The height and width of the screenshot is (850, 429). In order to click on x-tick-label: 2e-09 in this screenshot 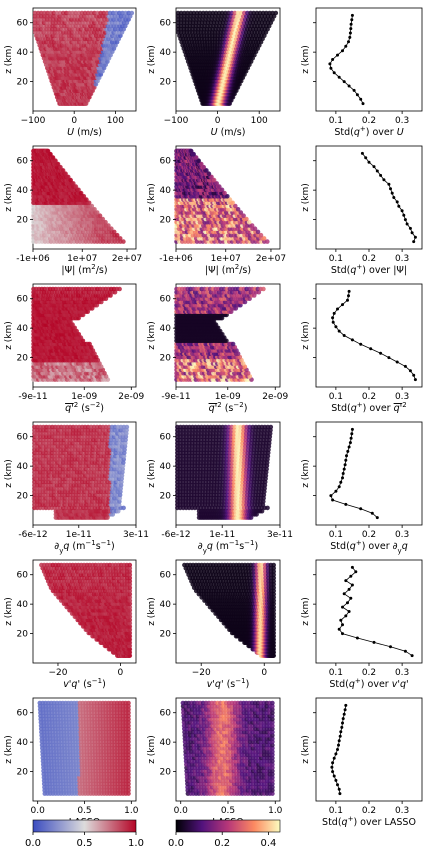, I will do `click(131, 397)`.